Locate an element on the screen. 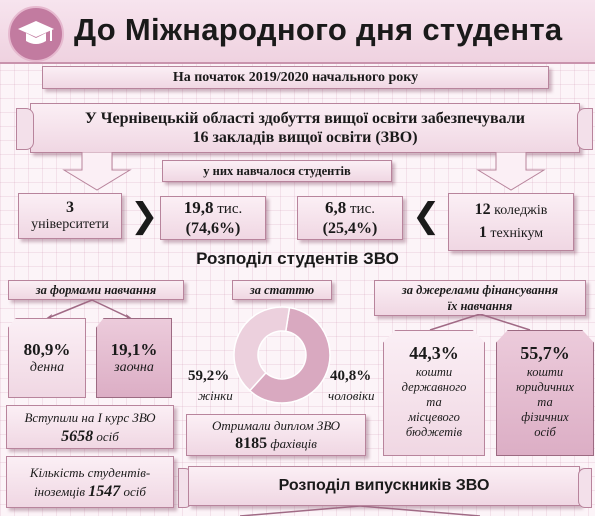  foreign-students-box: Кількість студентів- іноземців 1547 осіб is located at coordinates (90, 482).